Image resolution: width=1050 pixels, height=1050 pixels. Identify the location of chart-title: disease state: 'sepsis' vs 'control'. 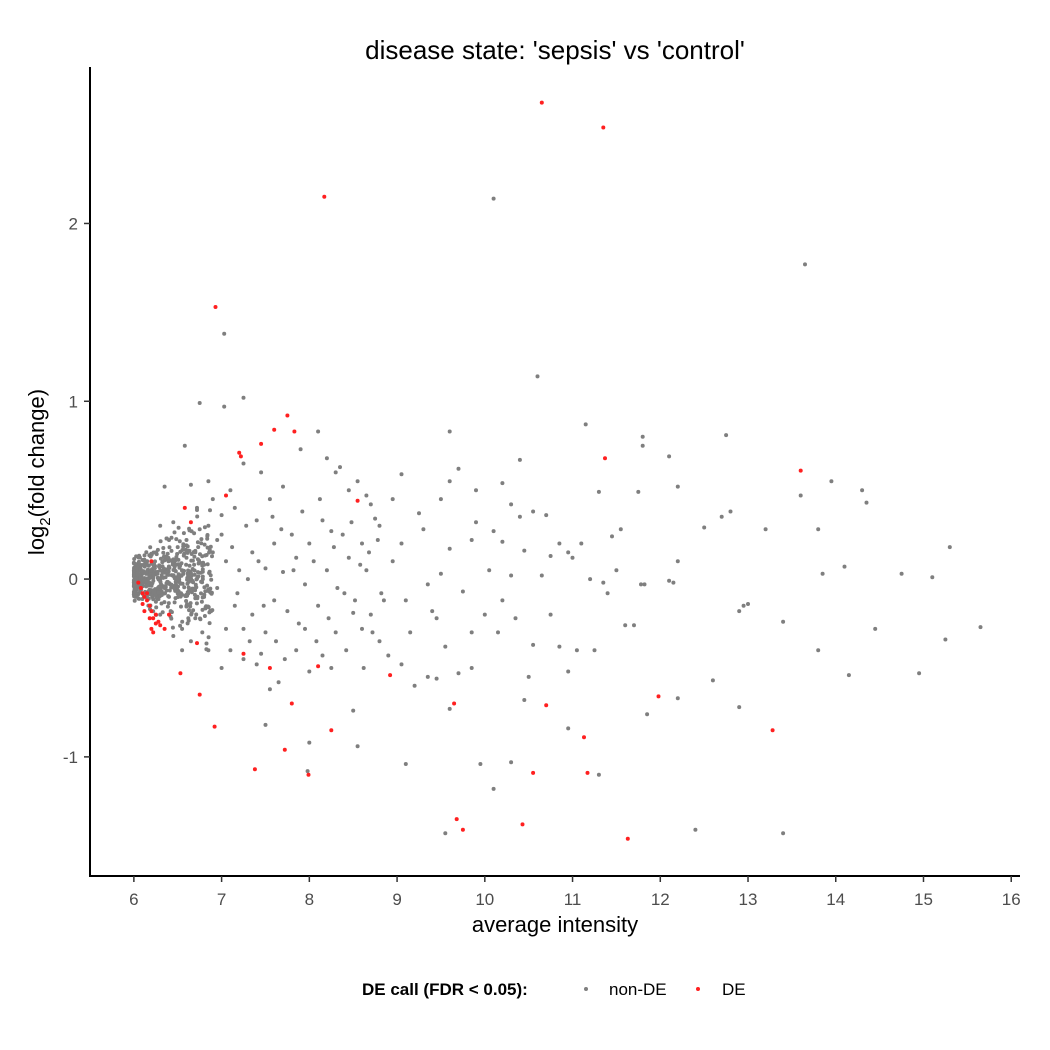
(555, 50).